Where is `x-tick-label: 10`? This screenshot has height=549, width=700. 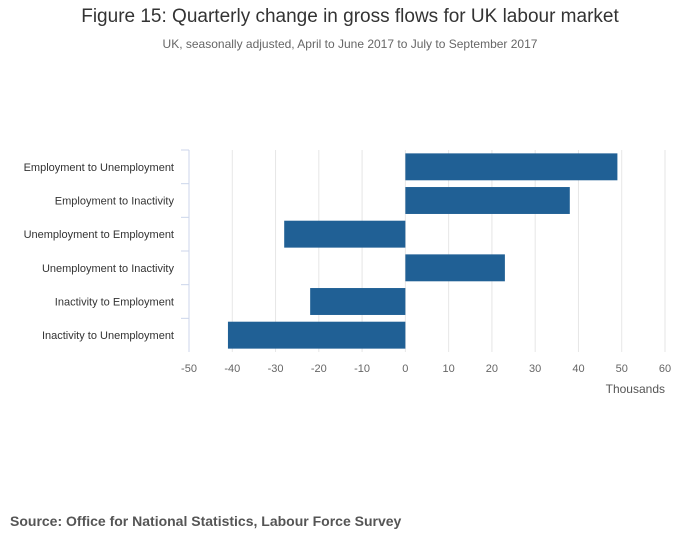 x-tick-label: 10 is located at coordinates (449, 369).